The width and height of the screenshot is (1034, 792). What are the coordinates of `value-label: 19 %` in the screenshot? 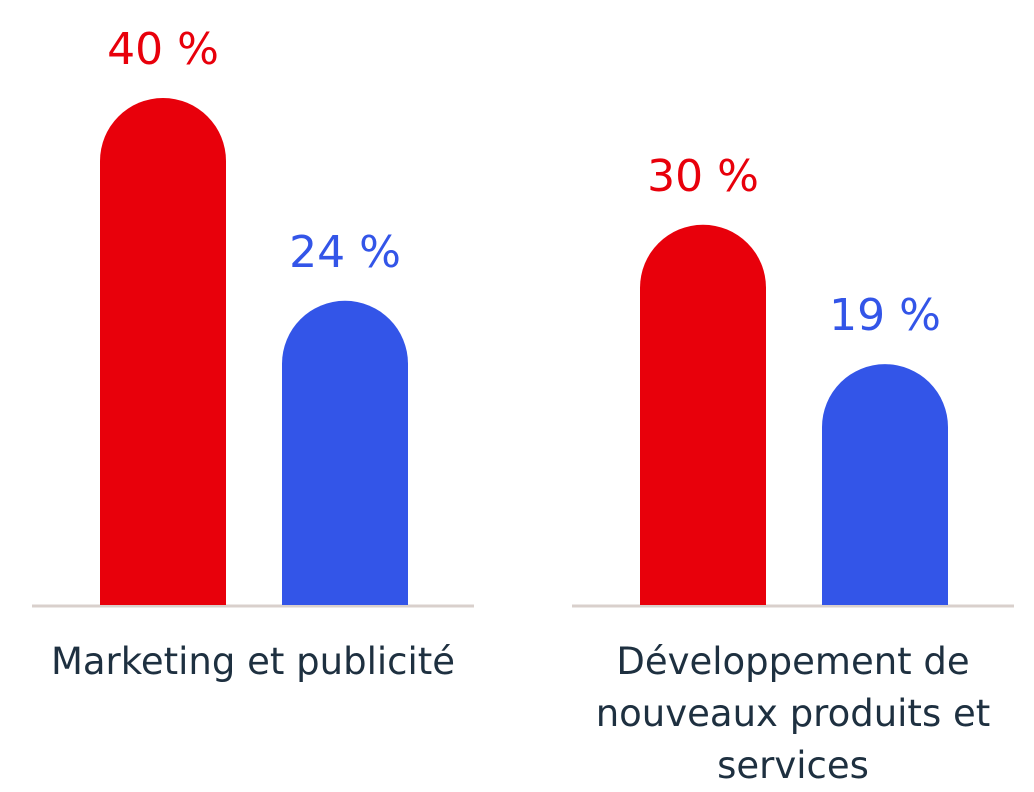 It's located at (885, 315).